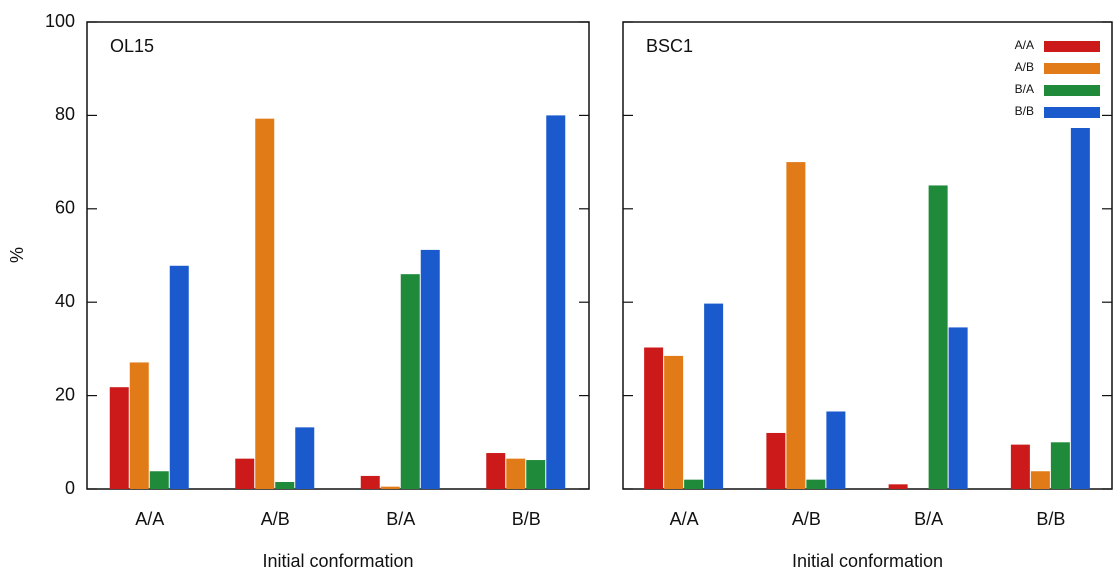 The image size is (1114, 572). What do you see at coordinates (65, 301) in the screenshot?
I see `y-tick-label: 40` at bounding box center [65, 301].